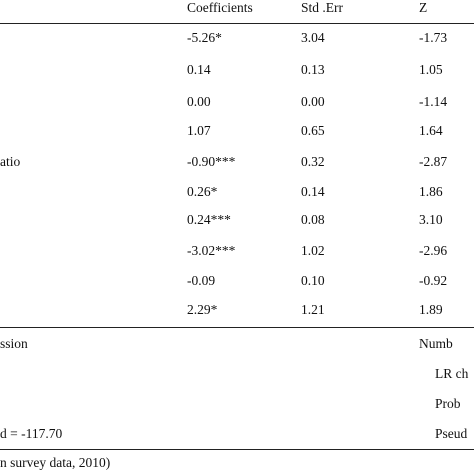 The height and width of the screenshot is (474, 474). What do you see at coordinates (31, 433) in the screenshot?
I see `footer-left-line: d = -117.70` at bounding box center [31, 433].